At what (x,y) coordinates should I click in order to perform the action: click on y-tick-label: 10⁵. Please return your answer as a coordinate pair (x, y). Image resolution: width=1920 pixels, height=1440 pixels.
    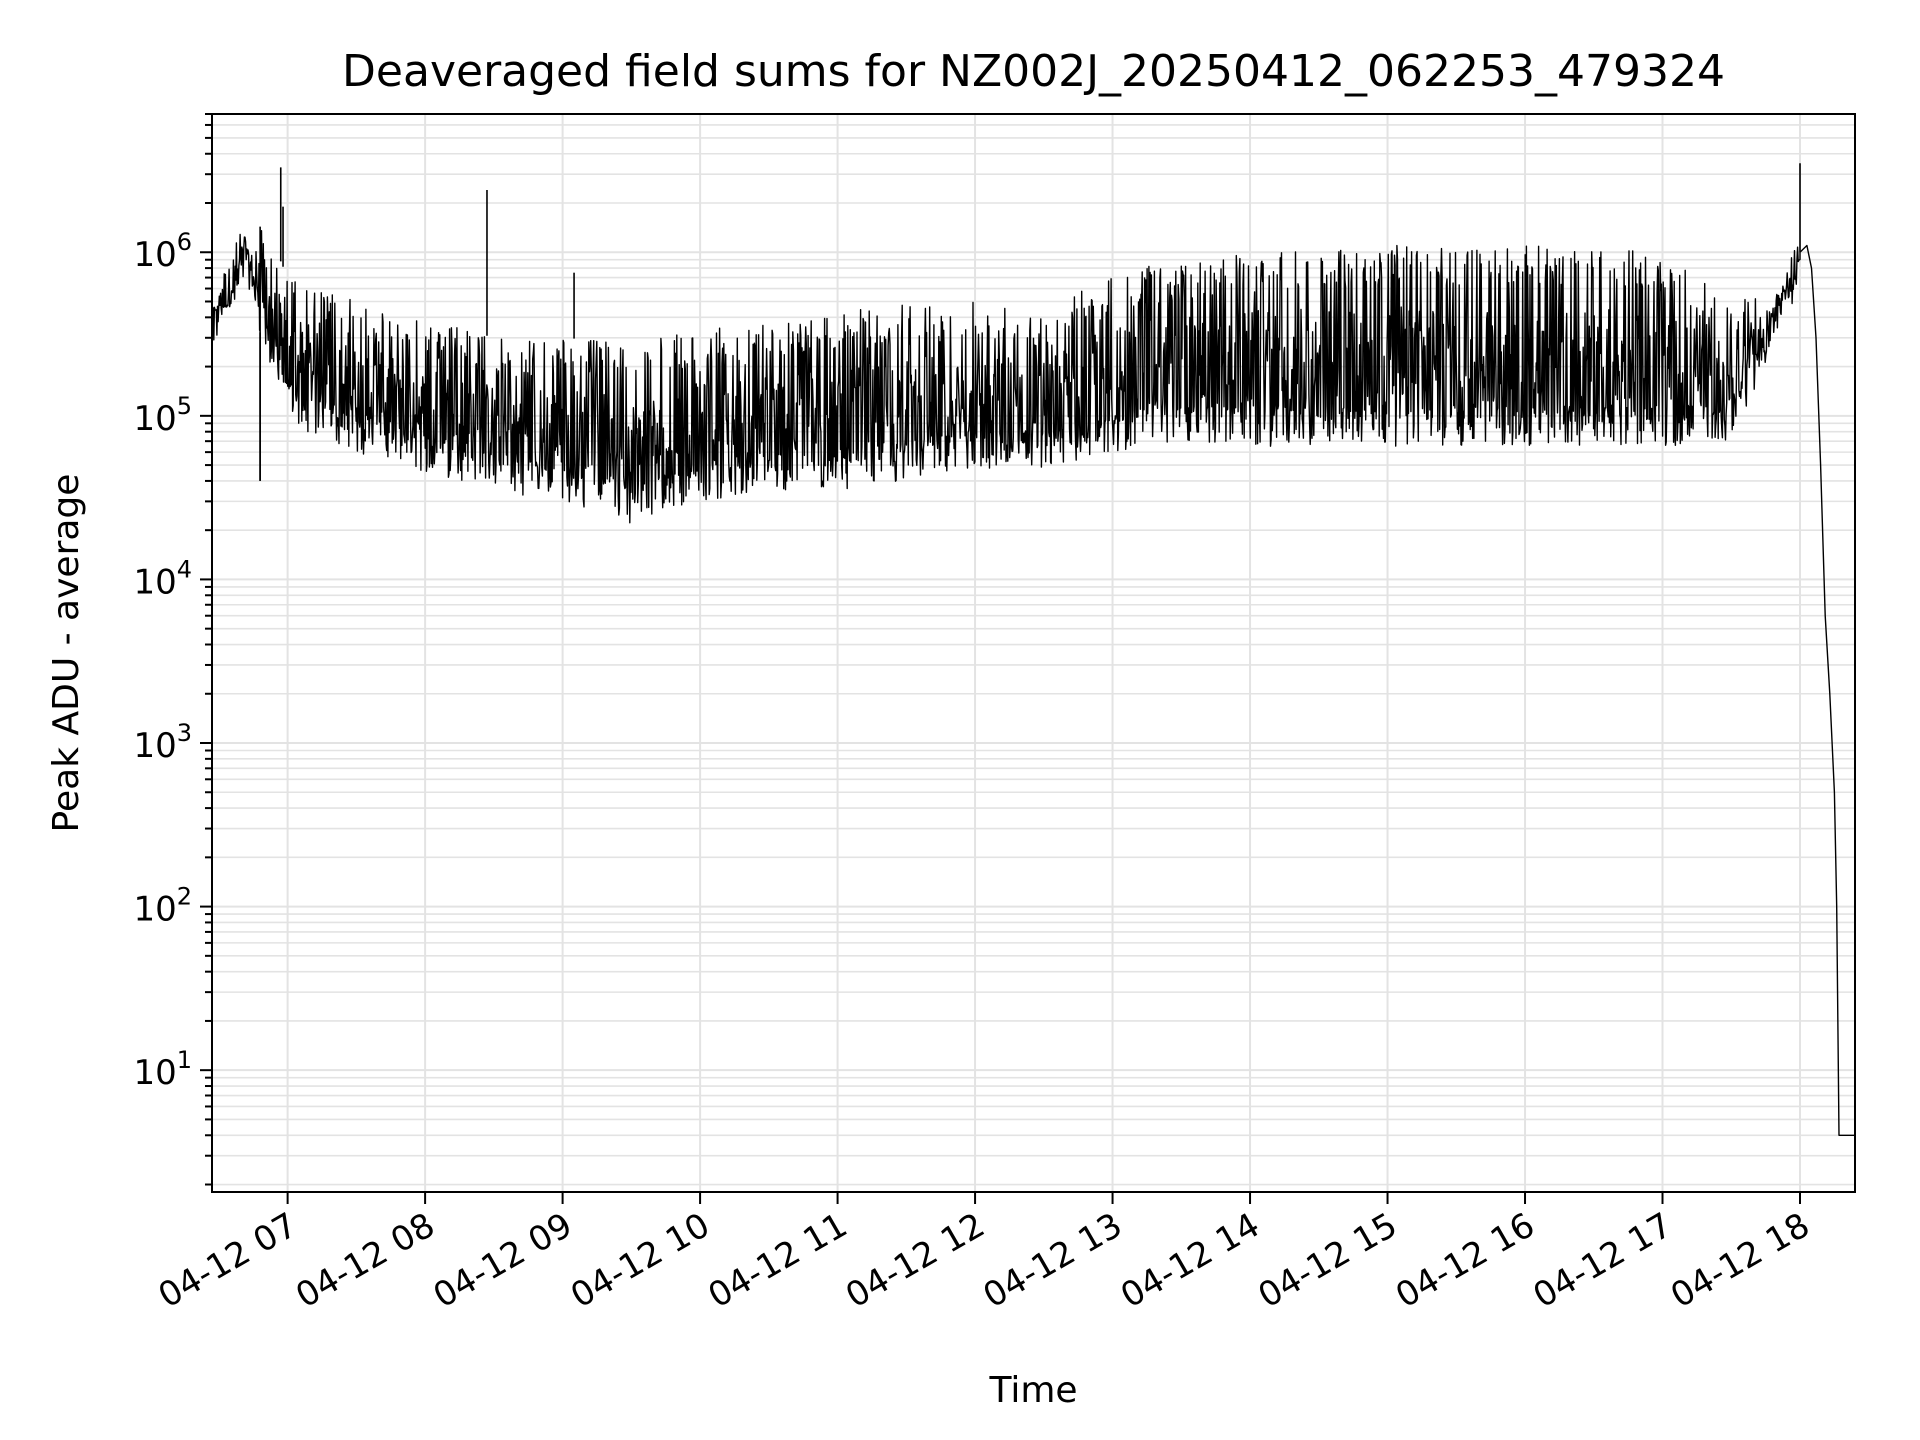
    Looking at the image, I should click on (162, 415).